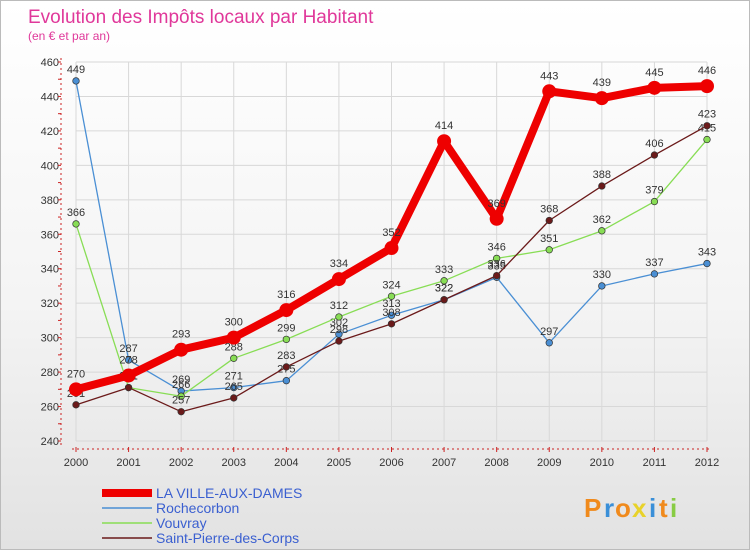  Describe the element at coordinates (229, 493) in the screenshot. I see `legend-label: LA VILLE-AUX-DAMES` at that location.